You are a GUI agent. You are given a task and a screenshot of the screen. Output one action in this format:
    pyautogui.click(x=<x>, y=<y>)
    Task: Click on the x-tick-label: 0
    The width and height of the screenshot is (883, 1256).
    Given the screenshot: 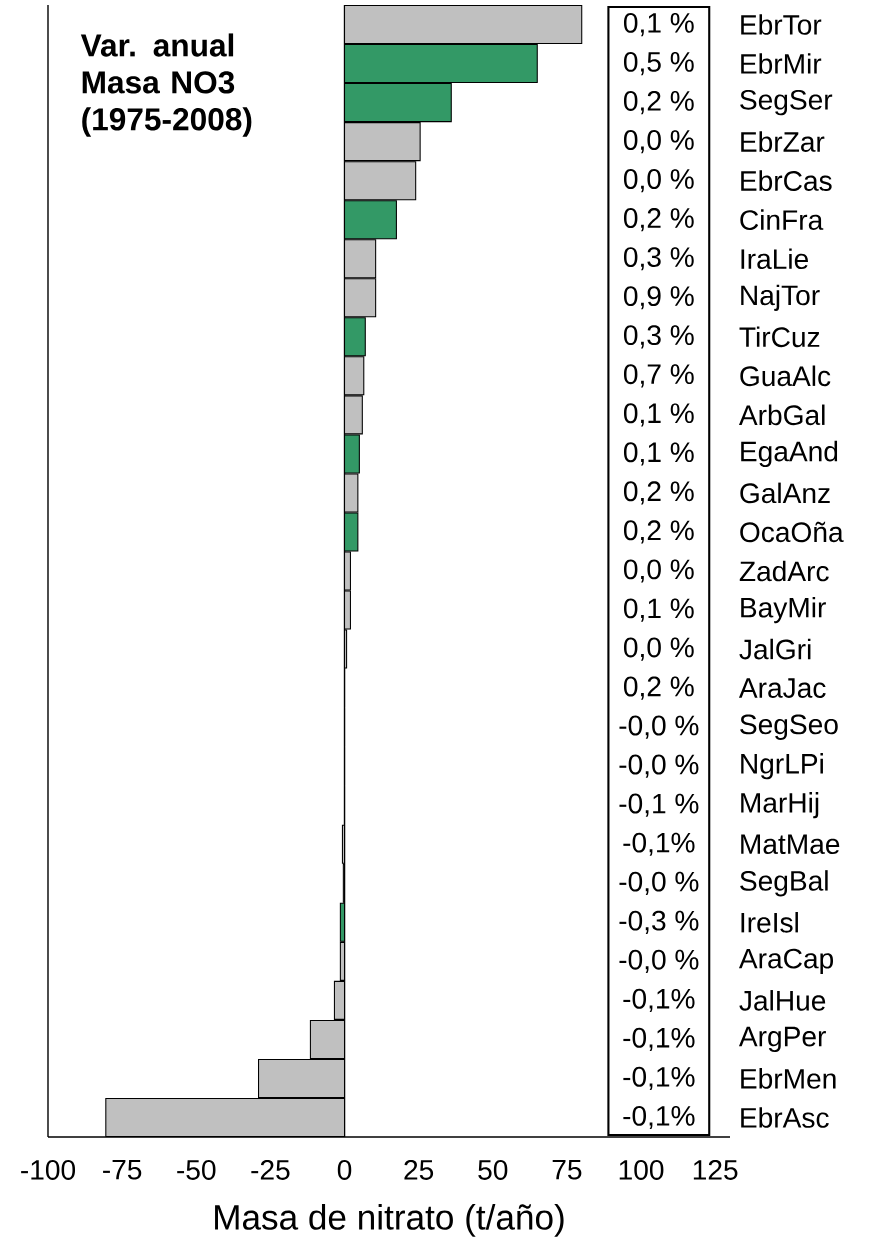 What is the action you would take?
    pyautogui.click(x=344, y=1169)
    